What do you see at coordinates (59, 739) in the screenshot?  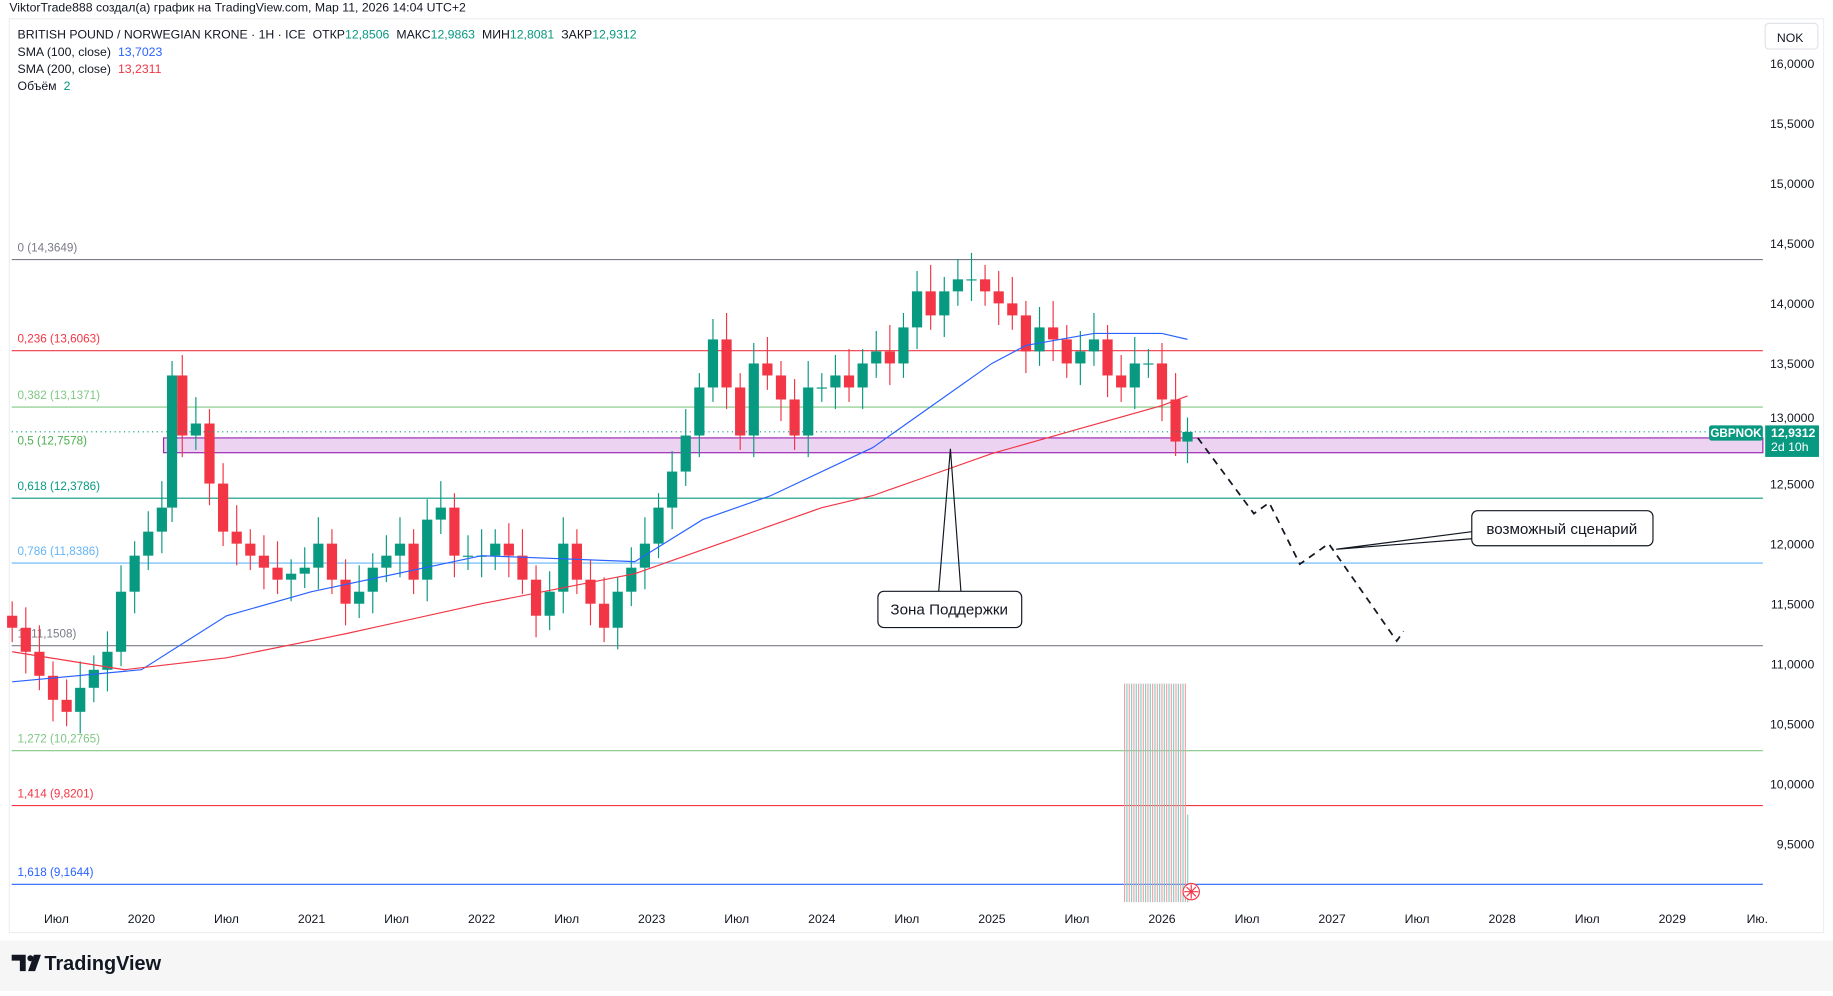 I see `fib-label: 1,272 (10,2765)` at bounding box center [59, 739].